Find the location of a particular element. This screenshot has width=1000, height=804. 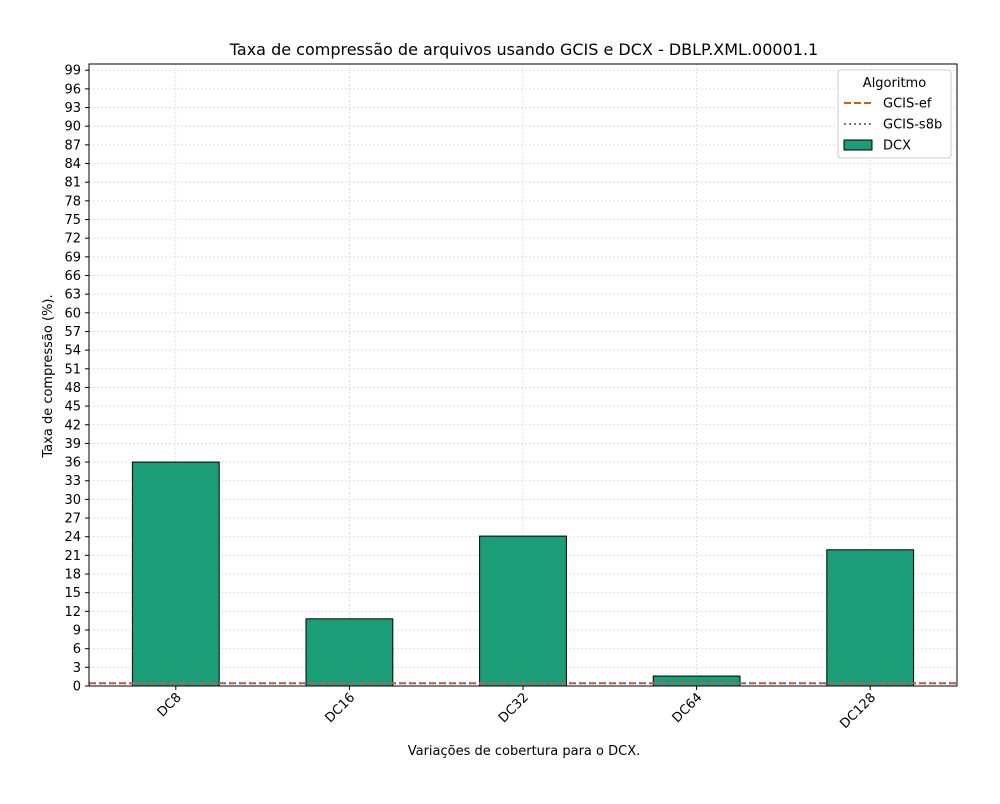

y-tick-label: 27 is located at coordinates (72, 519).